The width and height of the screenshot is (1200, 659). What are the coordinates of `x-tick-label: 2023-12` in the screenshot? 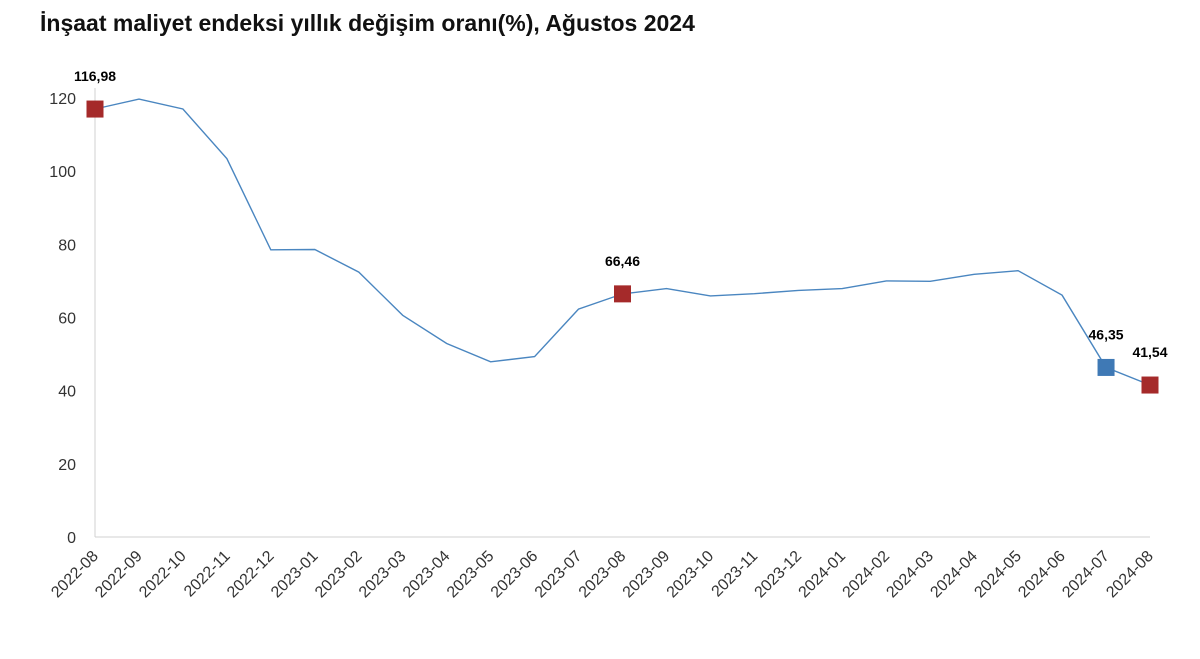 It's located at (779, 575).